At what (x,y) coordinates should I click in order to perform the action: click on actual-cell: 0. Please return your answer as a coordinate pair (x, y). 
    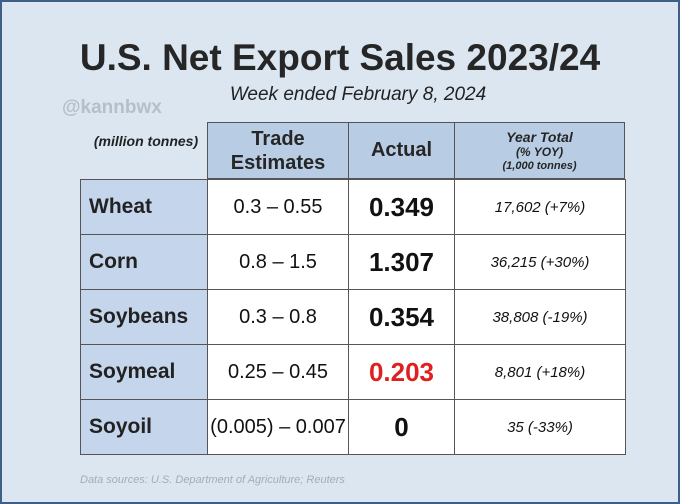
    Looking at the image, I should click on (401, 427).